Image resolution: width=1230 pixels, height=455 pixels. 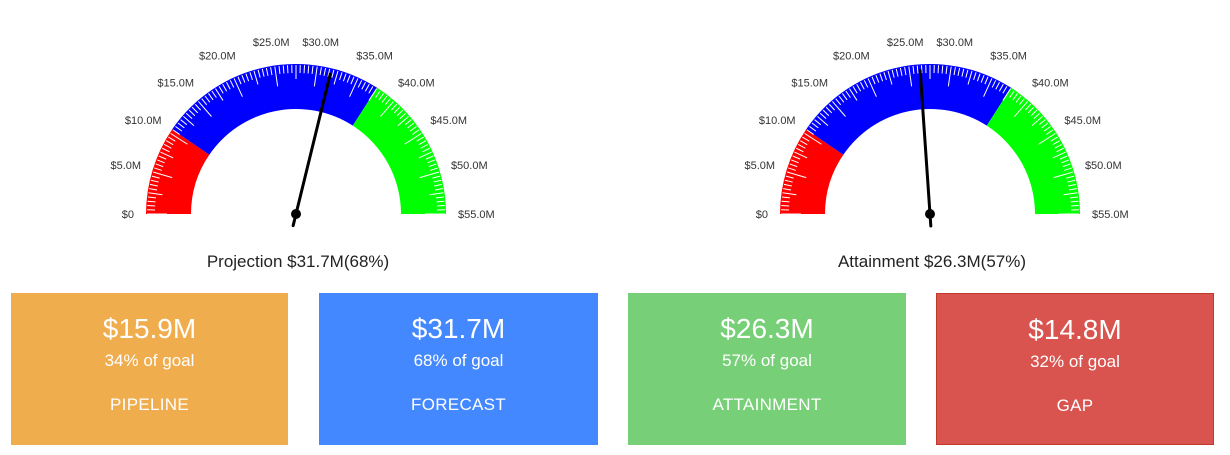 What do you see at coordinates (925, 148) in the screenshot?
I see `attainment-needle` at bounding box center [925, 148].